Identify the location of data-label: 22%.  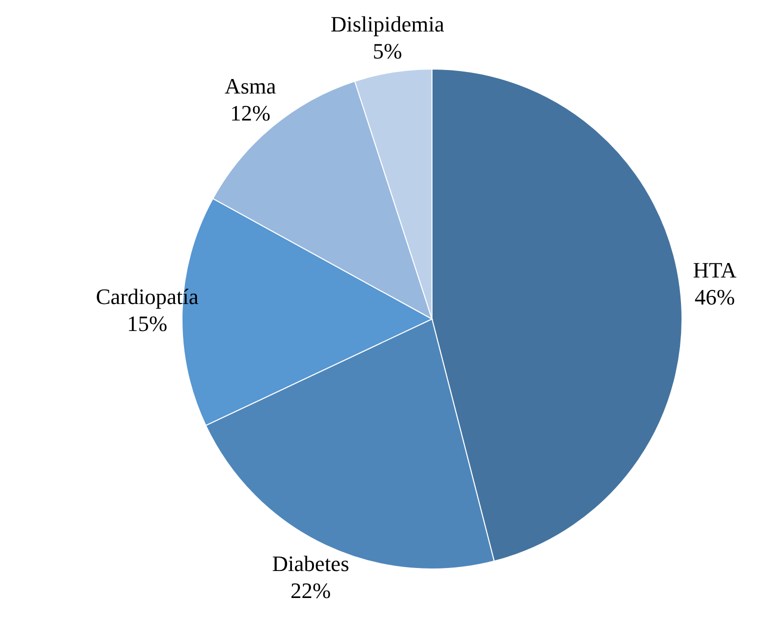
(310, 590).